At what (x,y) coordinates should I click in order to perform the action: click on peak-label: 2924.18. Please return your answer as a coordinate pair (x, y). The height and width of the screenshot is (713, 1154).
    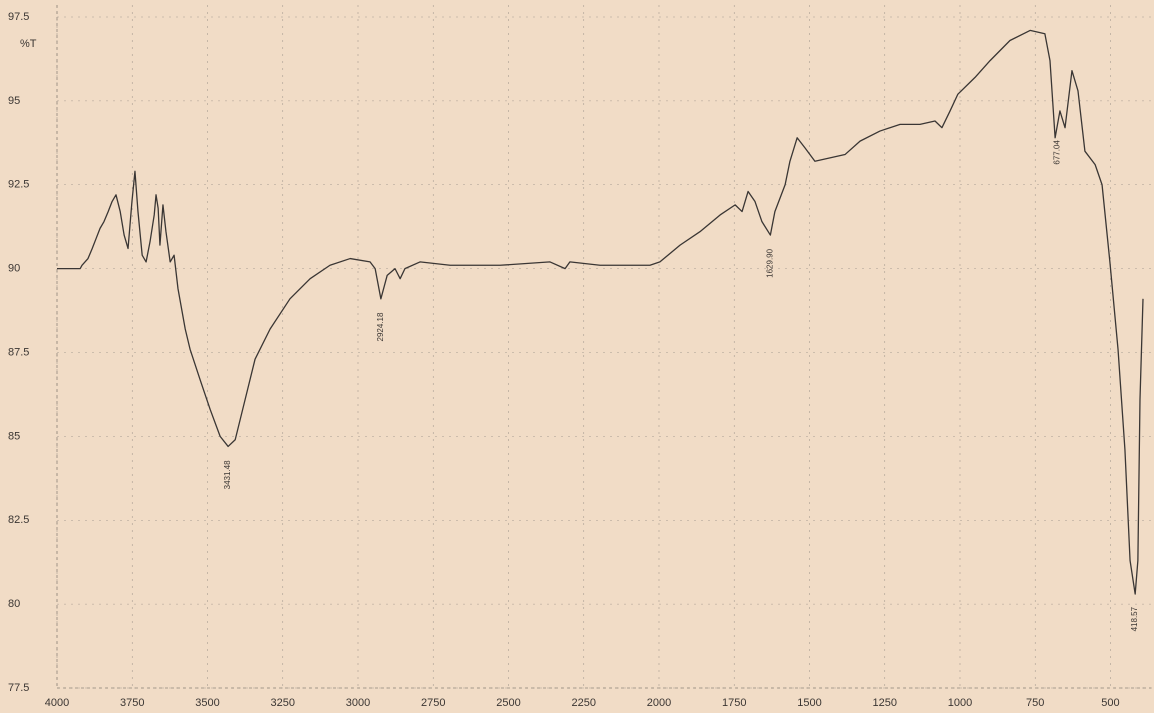
    Looking at the image, I should click on (380, 326).